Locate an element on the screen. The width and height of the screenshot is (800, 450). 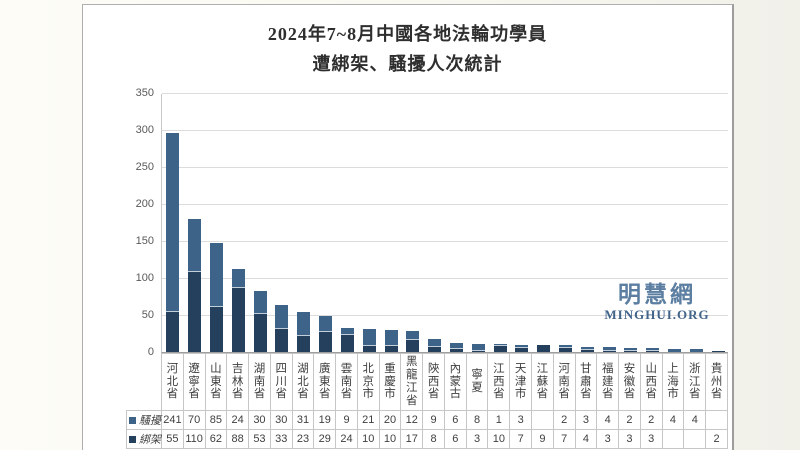
category-label: 雲南省 is located at coordinates (346, 382).